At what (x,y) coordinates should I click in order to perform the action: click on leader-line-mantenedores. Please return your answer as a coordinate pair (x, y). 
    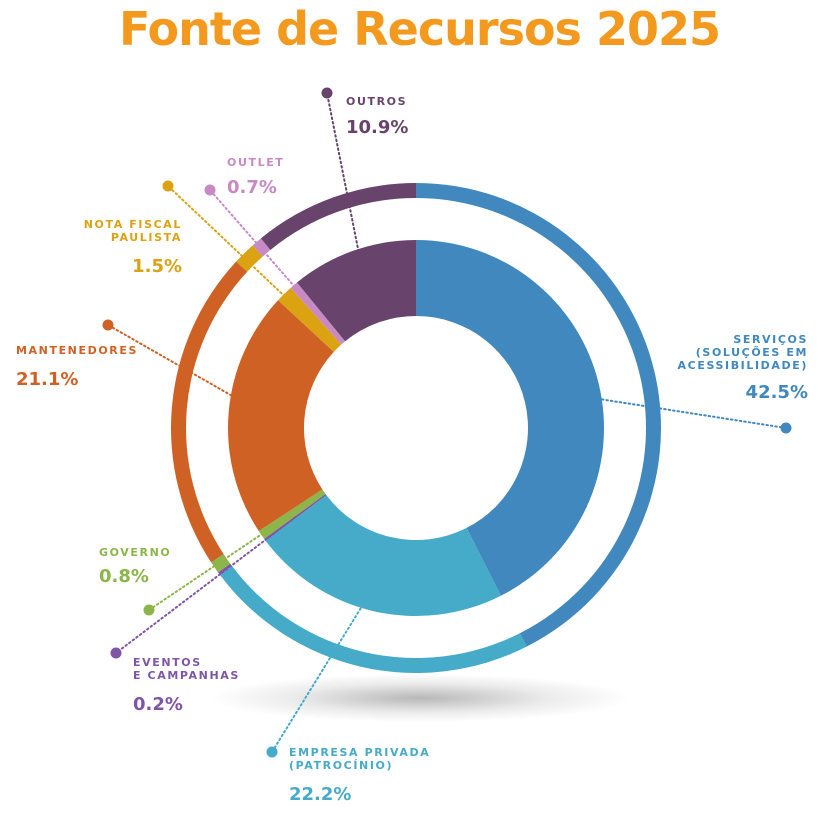
    Looking at the image, I should click on (187, 370).